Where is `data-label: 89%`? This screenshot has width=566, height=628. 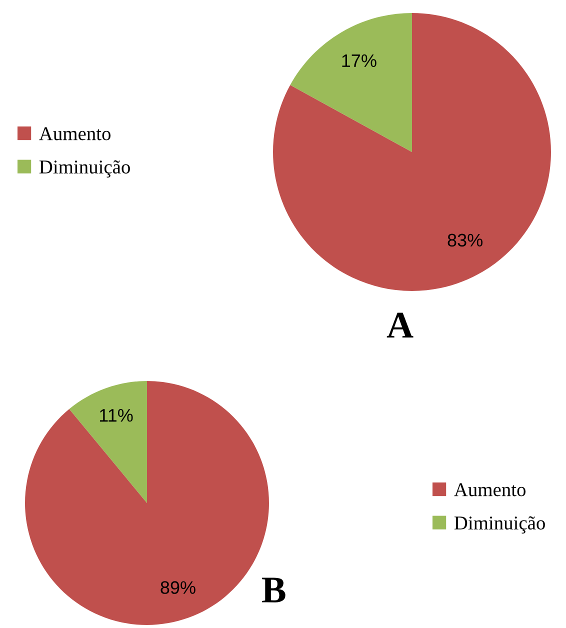
data-label: 89% is located at coordinates (178, 587).